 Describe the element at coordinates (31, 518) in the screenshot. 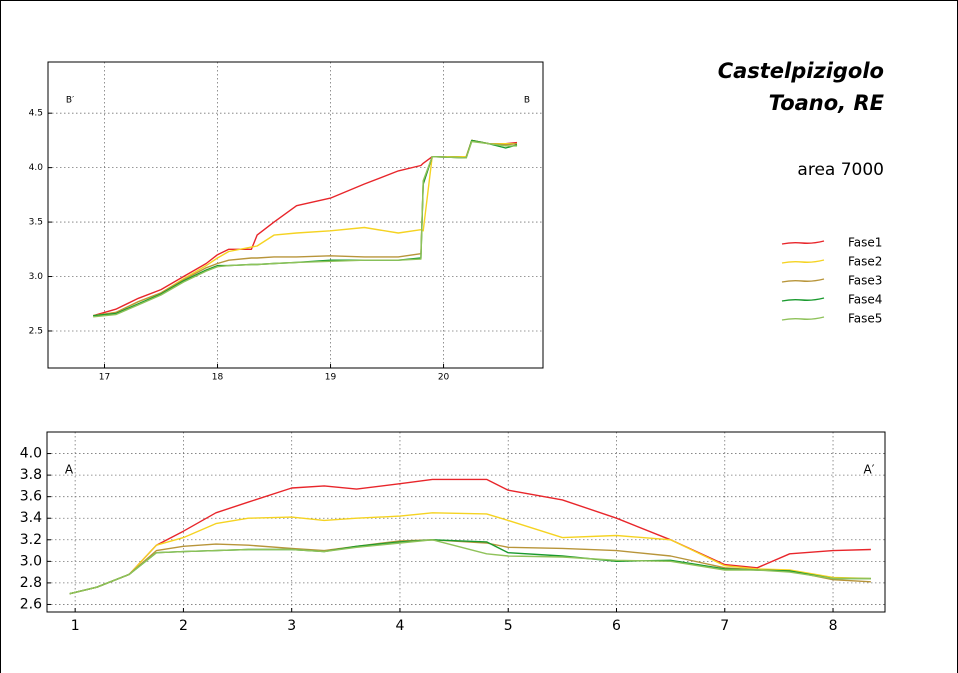

I see `y-tick-label: 3.4` at that location.